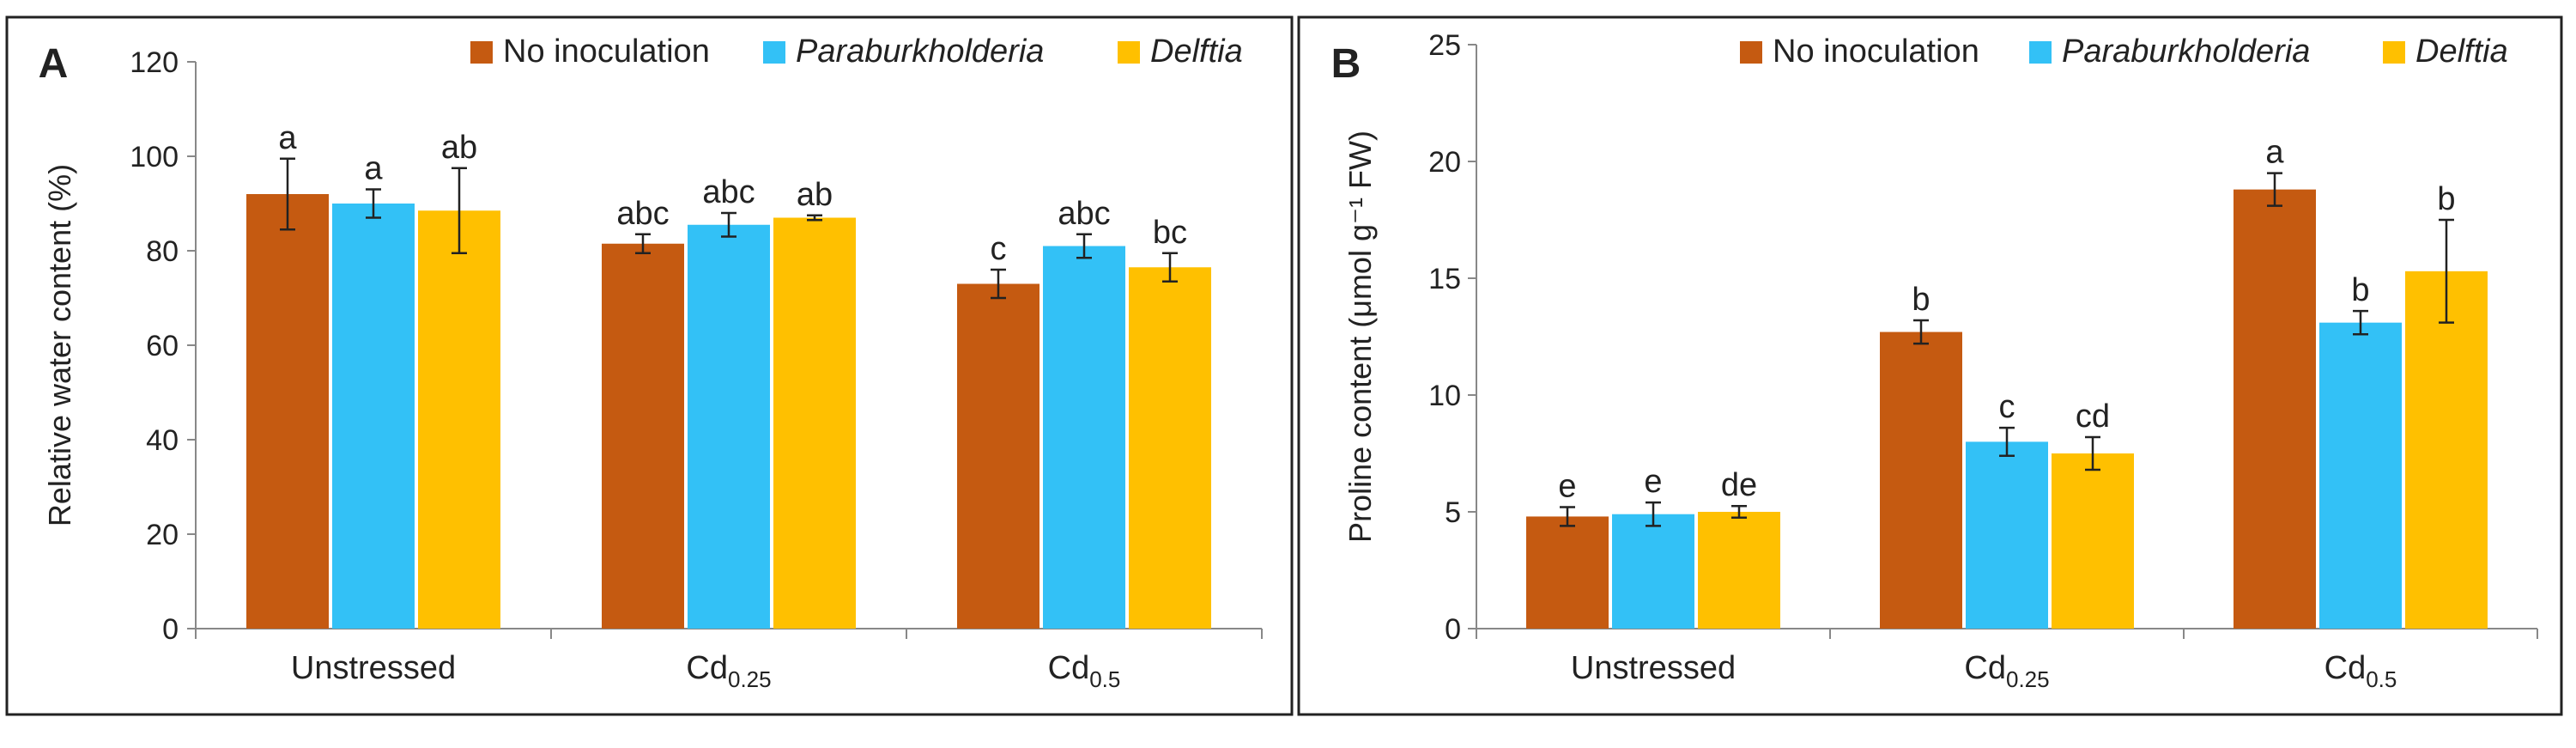 The height and width of the screenshot is (748, 2576). I want to click on y-tick-label: 40, so click(162, 441).